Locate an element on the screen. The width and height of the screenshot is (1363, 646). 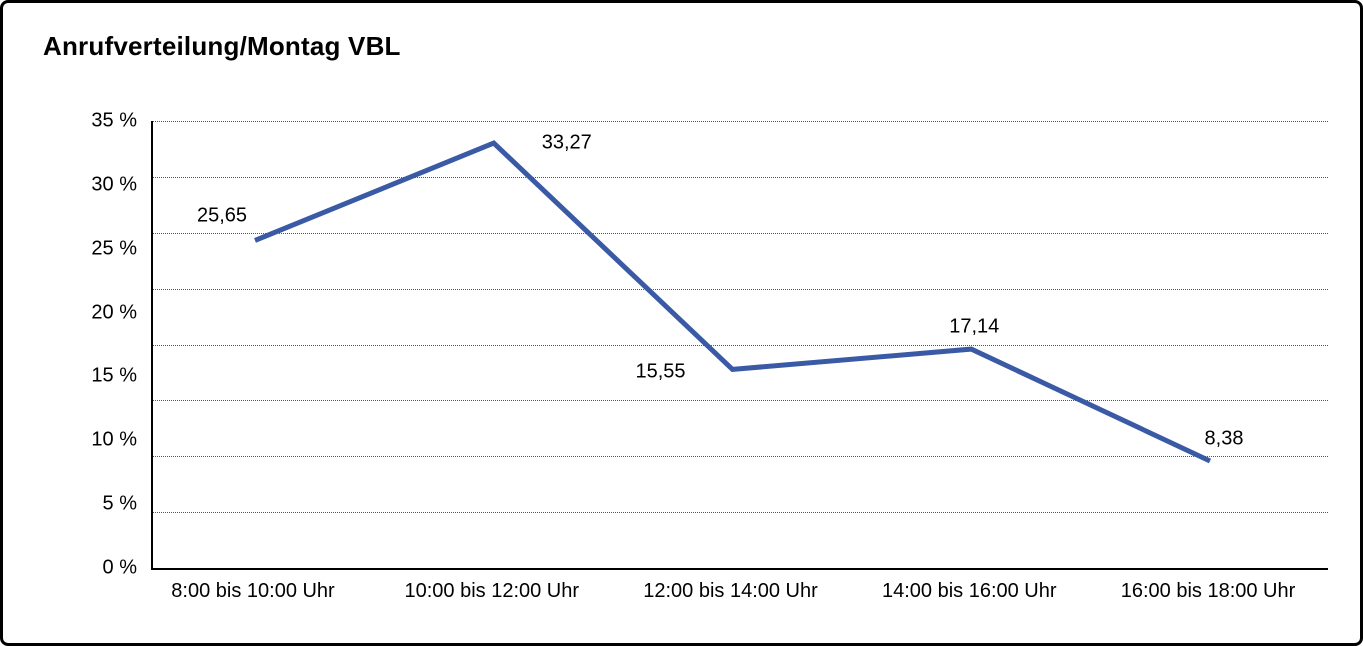
y-axis-labels: 35 % 30 % 25 % 20 % 15 % 10 % 5 % 0 % is located at coordinates (70, 344).